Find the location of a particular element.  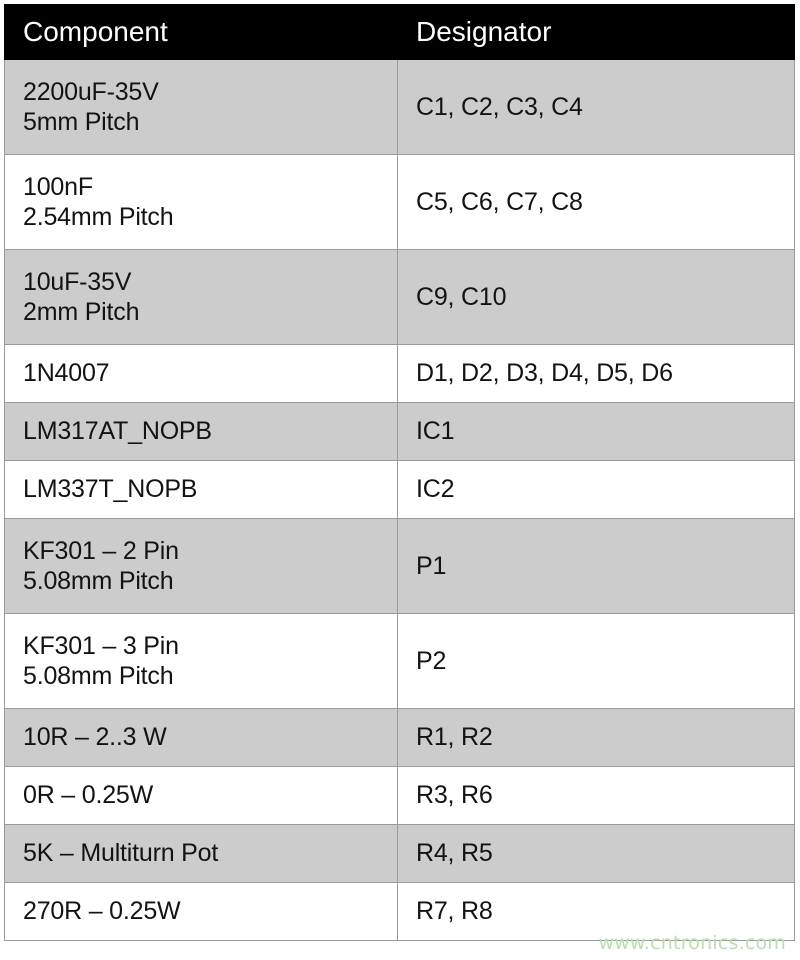

table-row: KF301 – 2 Pin 5.08mm Pitch P1 is located at coordinates (399, 566).